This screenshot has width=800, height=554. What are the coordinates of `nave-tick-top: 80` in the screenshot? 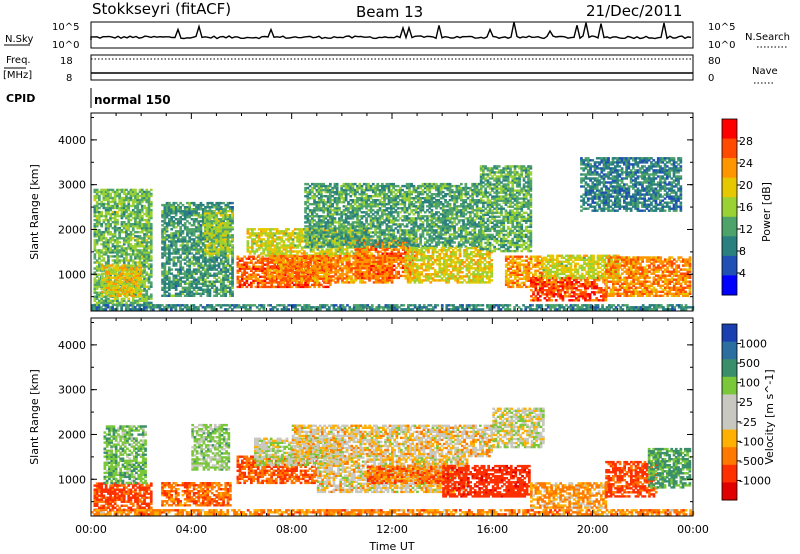 It's located at (714, 61).